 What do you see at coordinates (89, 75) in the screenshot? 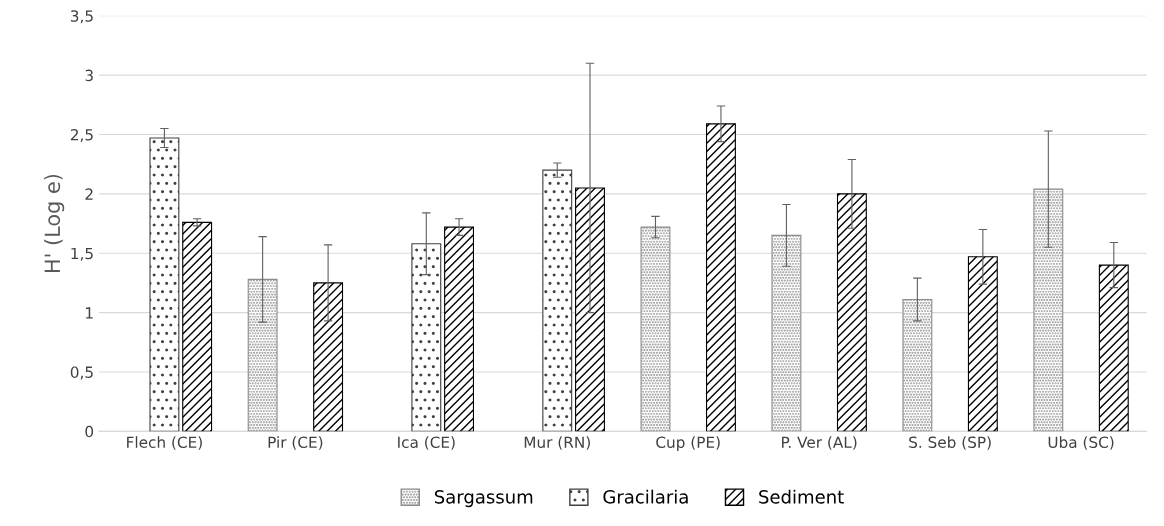
I see `y-tick-label: 3` at bounding box center [89, 75].